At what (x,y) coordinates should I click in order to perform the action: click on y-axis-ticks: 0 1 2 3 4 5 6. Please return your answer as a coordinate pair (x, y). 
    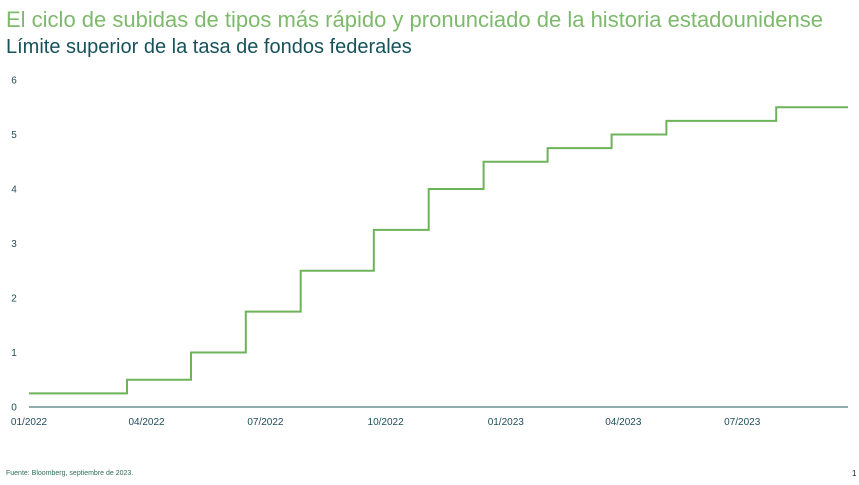
    Looking at the image, I should click on (14, 245).